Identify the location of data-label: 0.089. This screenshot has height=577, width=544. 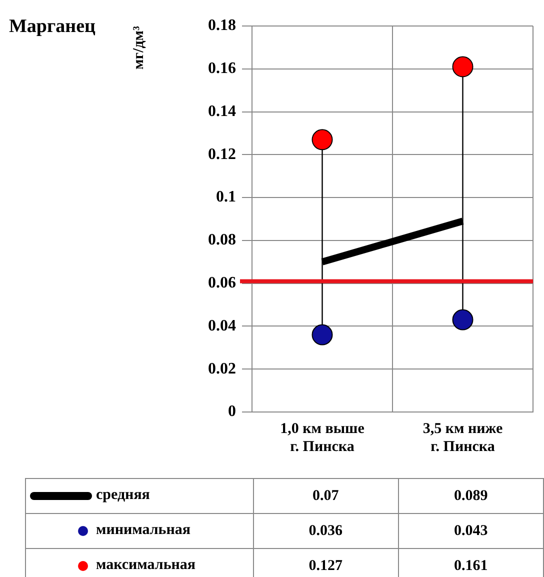
(471, 496).